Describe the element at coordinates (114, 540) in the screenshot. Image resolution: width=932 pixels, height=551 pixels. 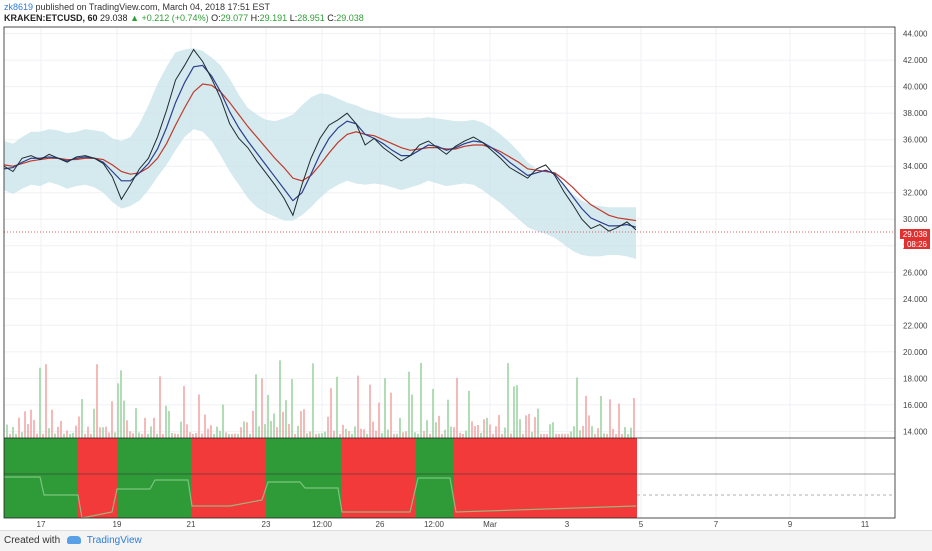
I see `tradingview-brand-link: TradingView` at that location.